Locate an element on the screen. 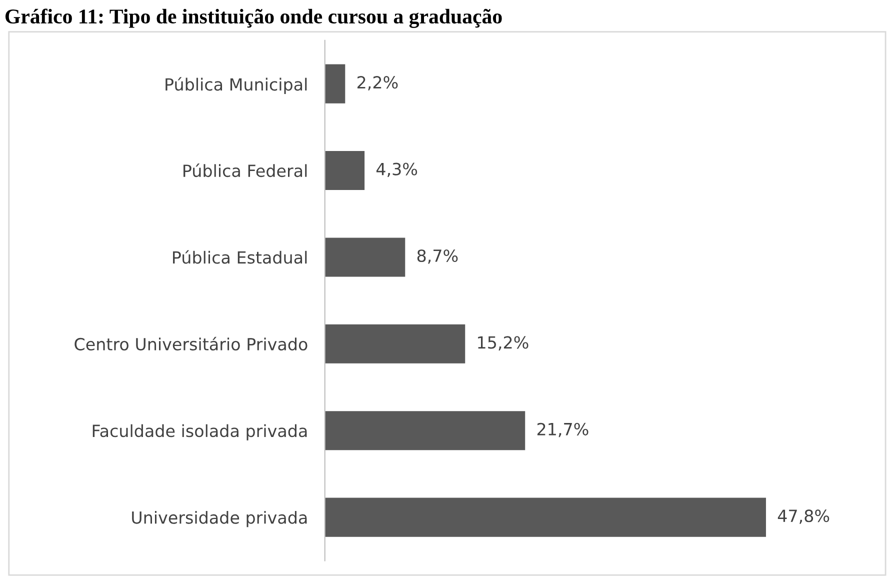 This screenshot has width=890, height=578. data-label: 15,2% is located at coordinates (503, 343).